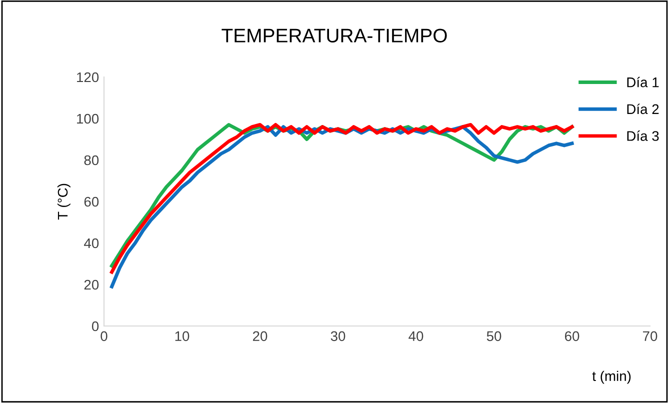 This screenshot has width=669, height=403. What do you see at coordinates (104, 336) in the screenshot?
I see `x-tick-label: 0` at bounding box center [104, 336].